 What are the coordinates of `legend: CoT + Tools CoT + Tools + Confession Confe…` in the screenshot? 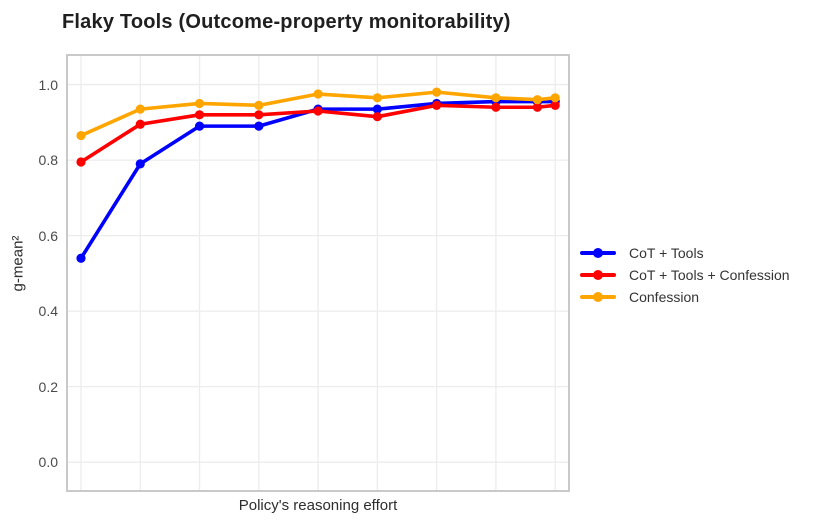 It's located at (685, 275).